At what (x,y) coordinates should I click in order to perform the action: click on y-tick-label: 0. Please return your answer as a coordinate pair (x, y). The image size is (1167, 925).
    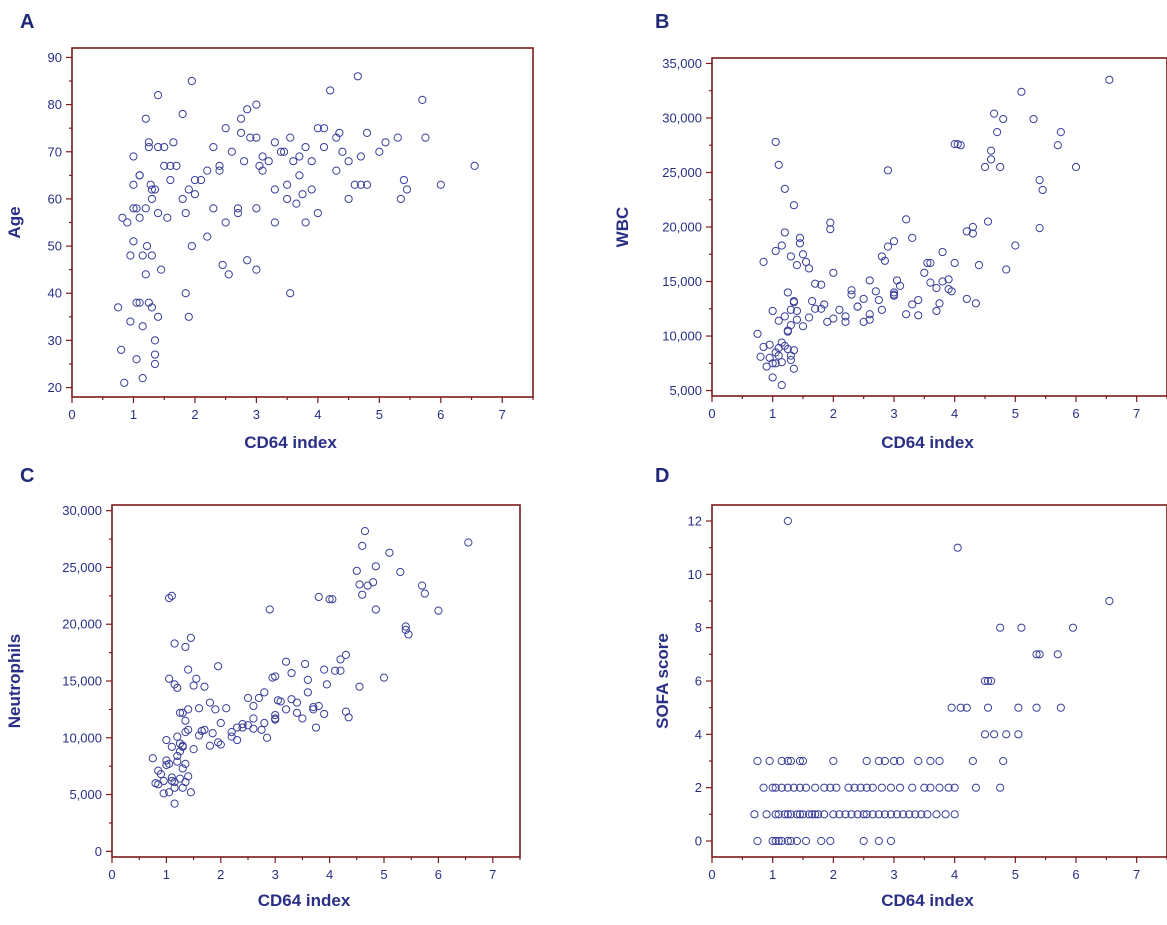
    Looking at the image, I should click on (698, 841).